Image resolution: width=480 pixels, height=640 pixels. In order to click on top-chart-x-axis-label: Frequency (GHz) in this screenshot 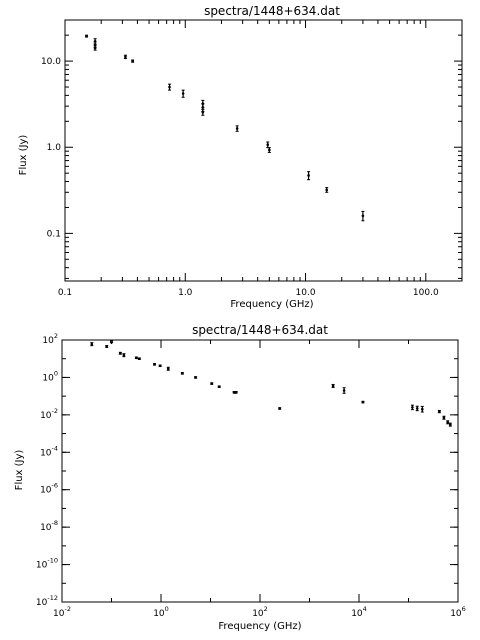, I will do `click(271, 304)`.